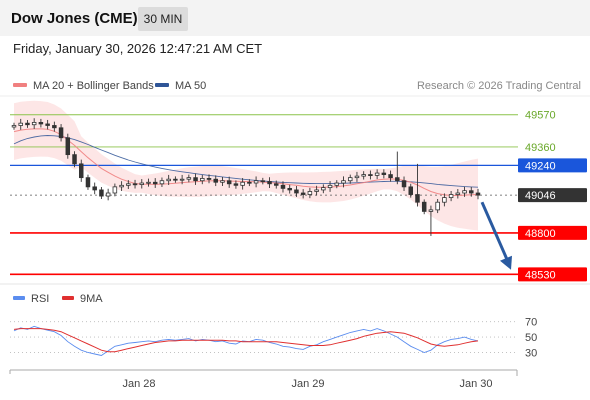  What do you see at coordinates (498, 86) in the screenshot?
I see `credit-text: Research © 2026 Trading Central` at bounding box center [498, 86].